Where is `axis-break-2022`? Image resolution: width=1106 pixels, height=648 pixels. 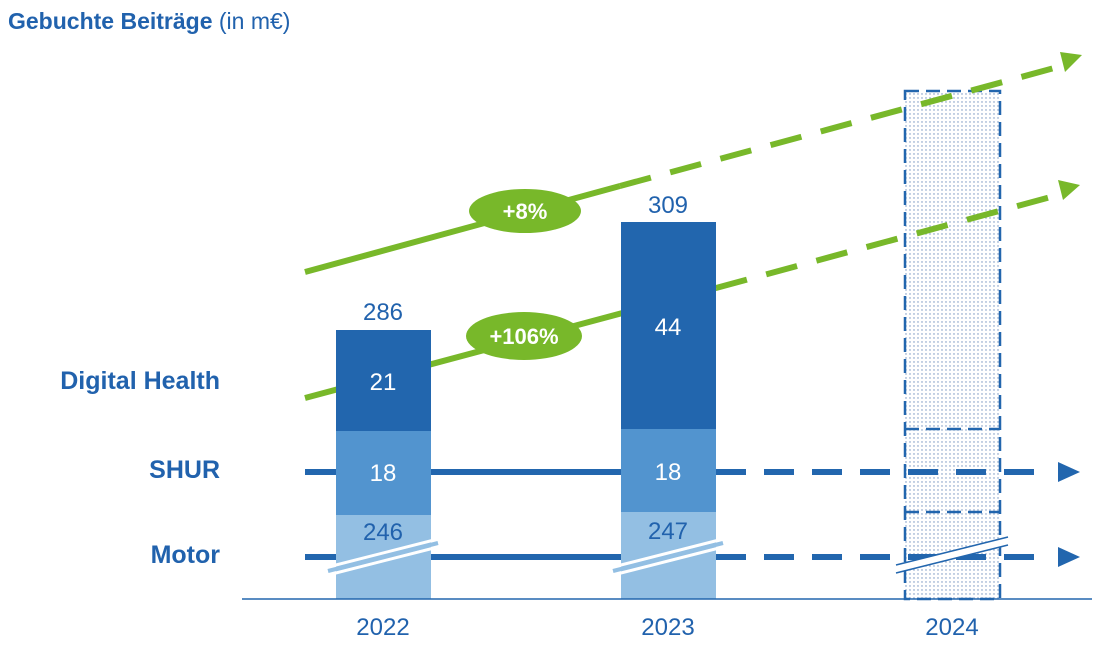
axis-break-2022 is located at coordinates (383, 557).